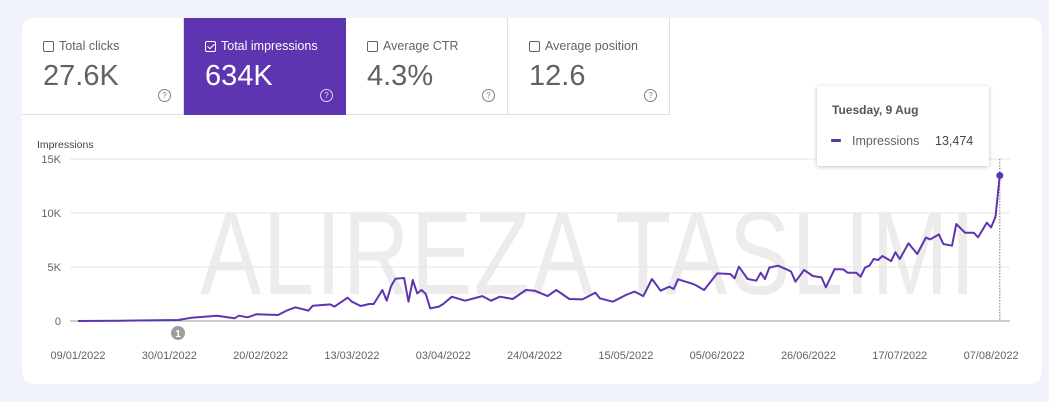 The image size is (1049, 402). Describe the element at coordinates (717, 356) in the screenshot. I see `x-tick-label: 05/06/2022` at that location.